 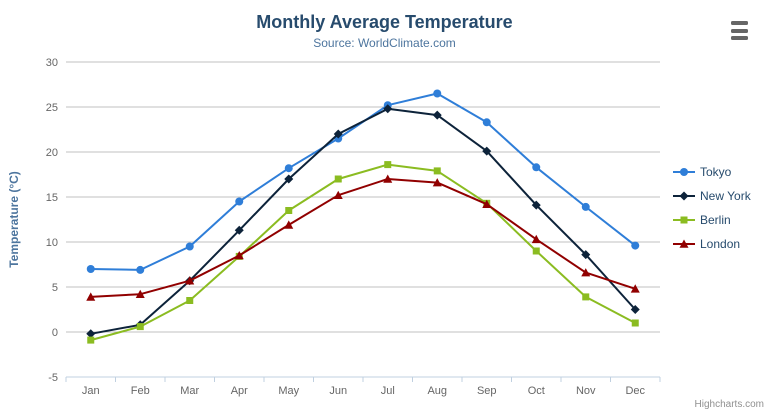 What do you see at coordinates (536, 391) in the screenshot?
I see `x-axis-tick-label: Oct` at bounding box center [536, 391].